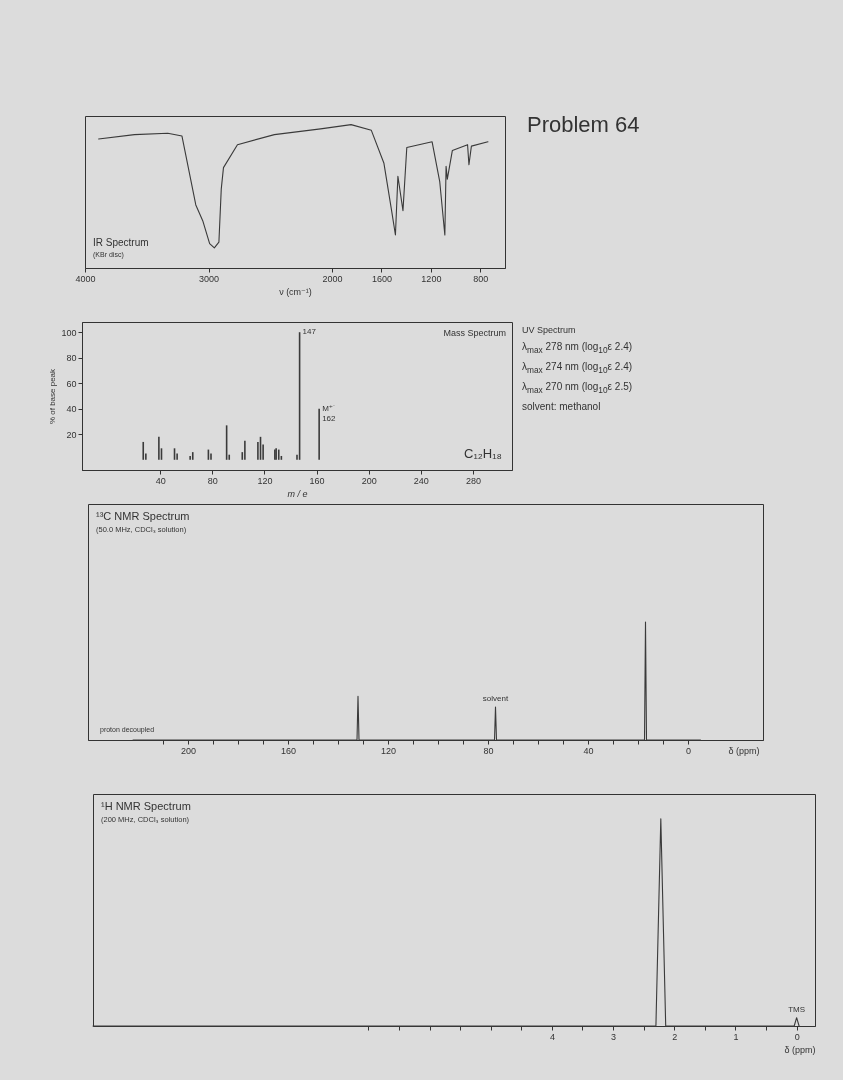  What do you see at coordinates (431, 278) in the screenshot?
I see `x-tick-label: 1200` at bounding box center [431, 278].